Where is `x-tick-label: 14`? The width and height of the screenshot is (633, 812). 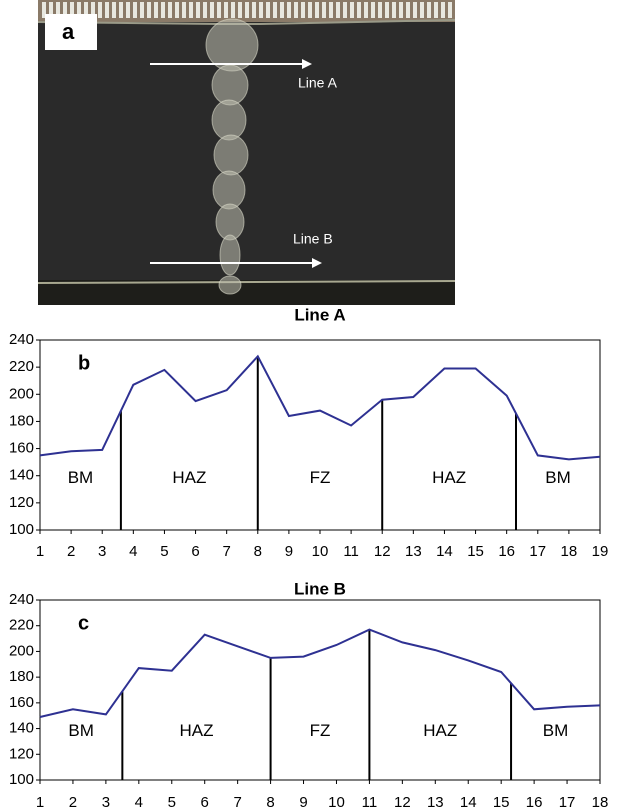 x-tick-label: 14 is located at coordinates (468, 802).